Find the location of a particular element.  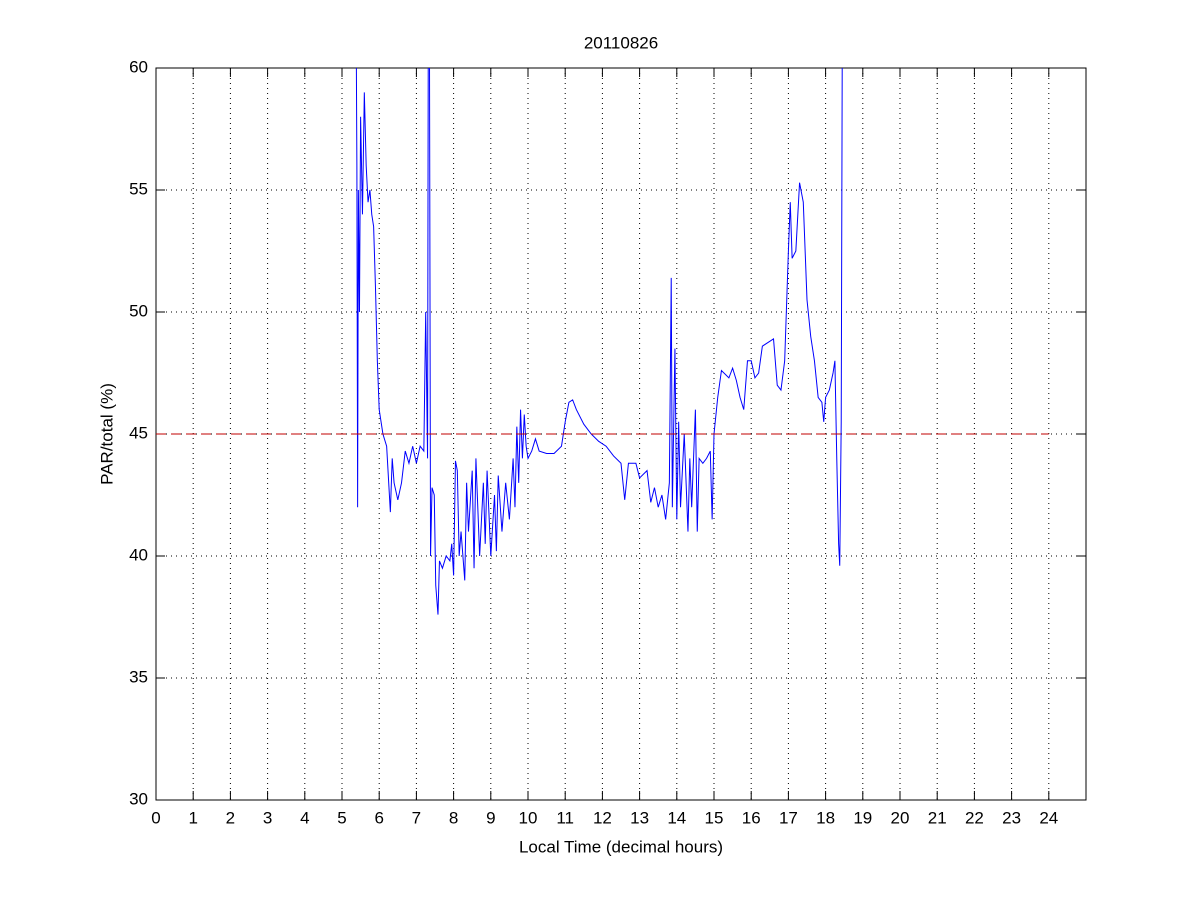

x-tick-label: 11 is located at coordinates (565, 817).